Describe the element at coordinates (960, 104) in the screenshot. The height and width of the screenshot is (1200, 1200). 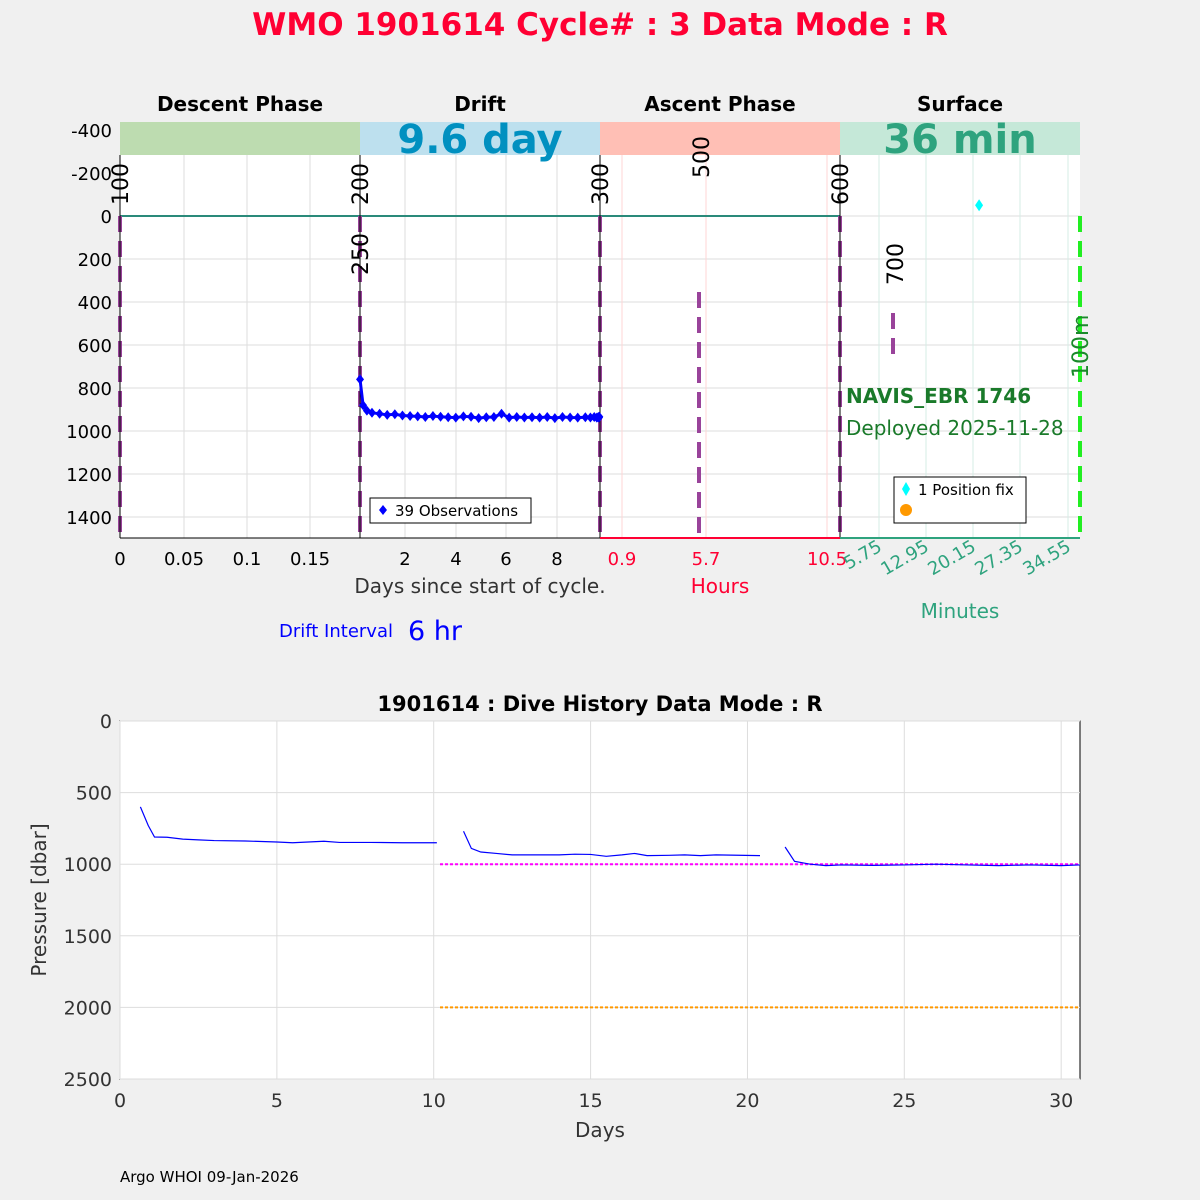
I see `phase-label: Surface` at that location.